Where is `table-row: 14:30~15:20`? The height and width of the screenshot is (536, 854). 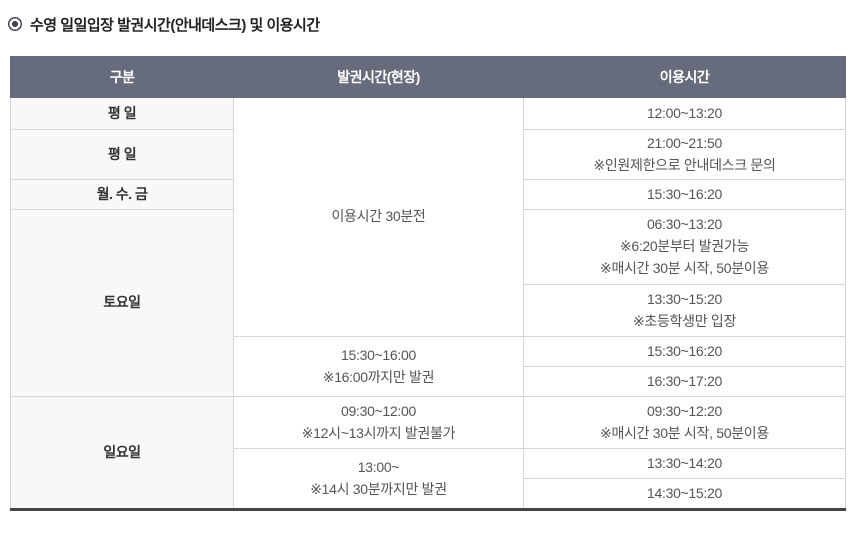
table-row: 14:30~15:20 is located at coordinates (428, 494).